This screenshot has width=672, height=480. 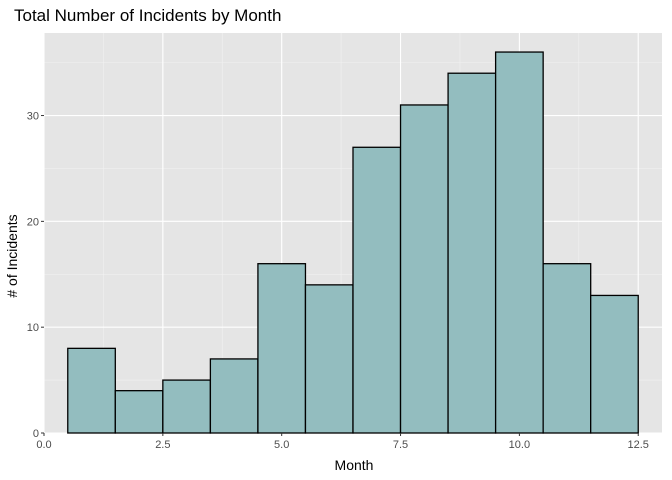 What do you see at coordinates (281, 445) in the screenshot?
I see `x-tick-label: 5.0` at bounding box center [281, 445].